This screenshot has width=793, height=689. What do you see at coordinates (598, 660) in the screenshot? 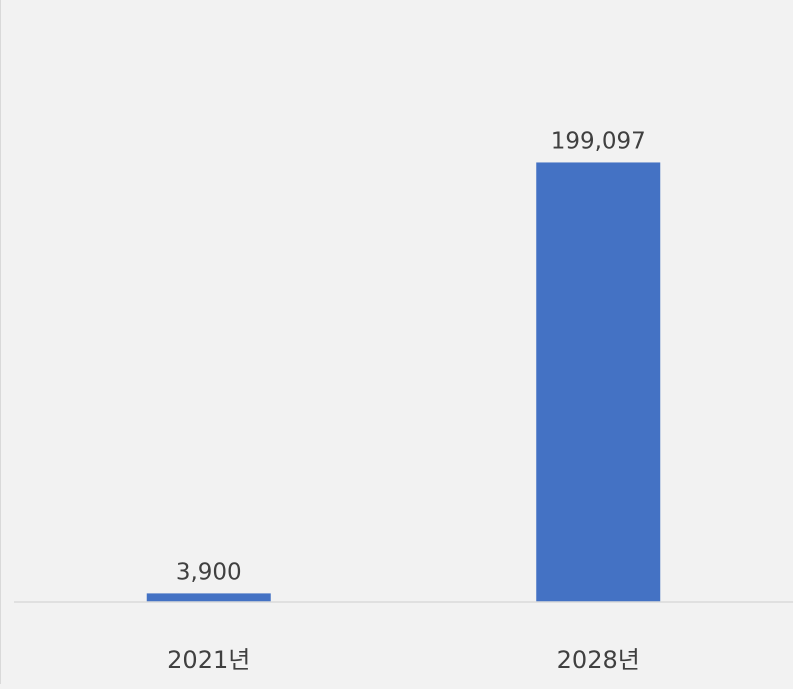
I see `x-tick-label-1: 2028년` at bounding box center [598, 660].